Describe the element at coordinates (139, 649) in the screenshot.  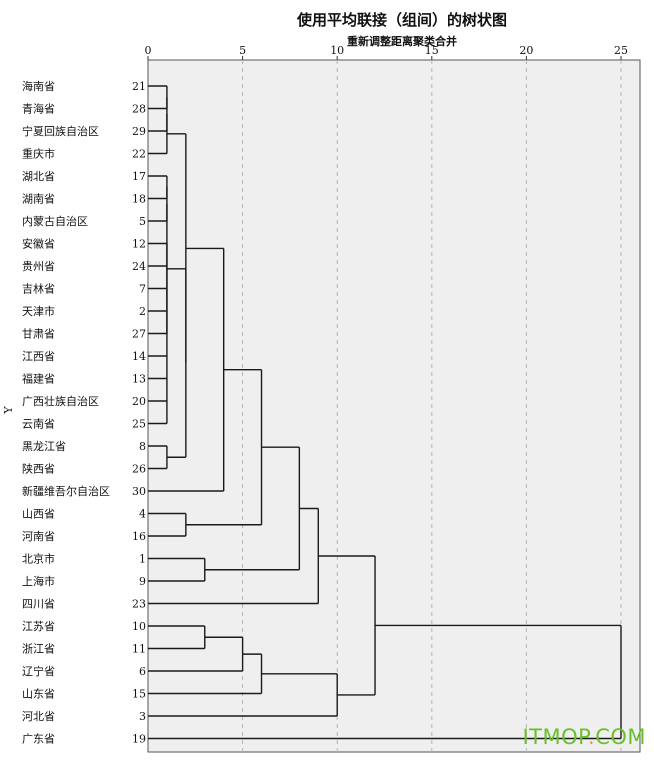
I see `leaf-id: 11` at that location.